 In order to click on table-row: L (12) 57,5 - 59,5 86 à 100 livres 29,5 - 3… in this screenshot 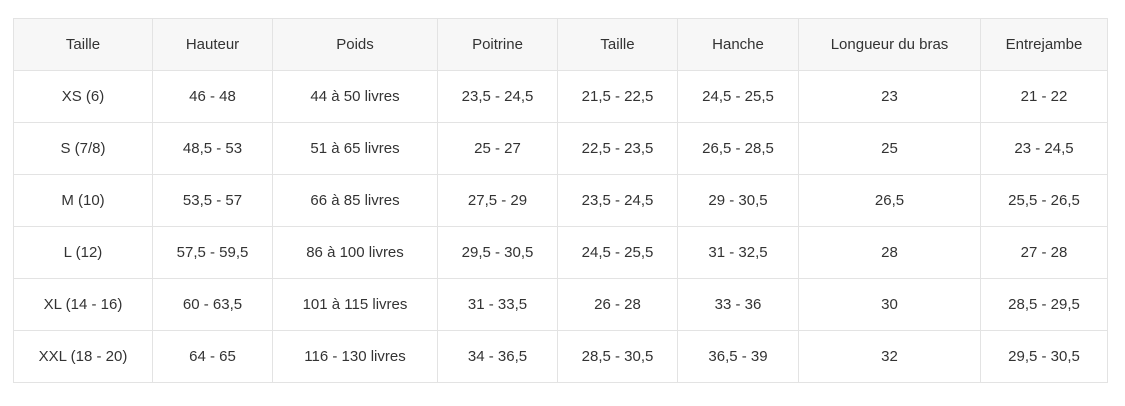, I will do `click(560, 252)`.